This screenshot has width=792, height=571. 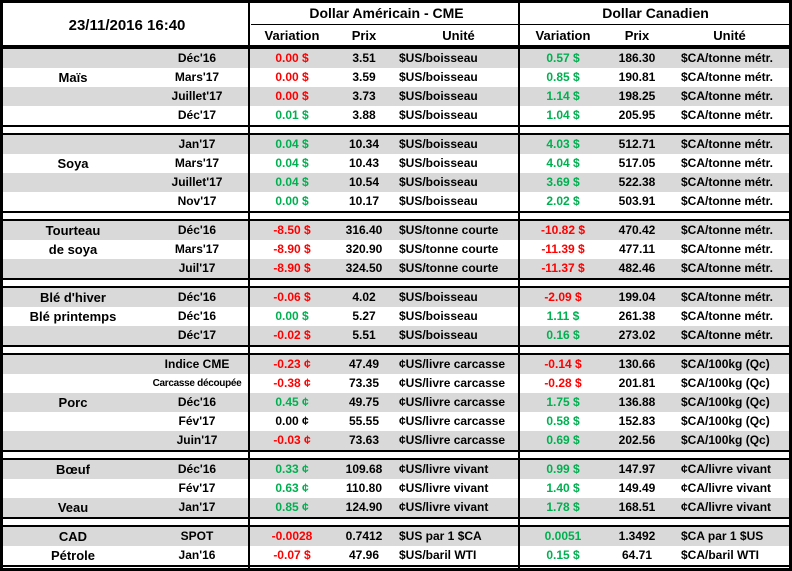 I want to click on ca-variation: -2.09 $, so click(x=563, y=297).